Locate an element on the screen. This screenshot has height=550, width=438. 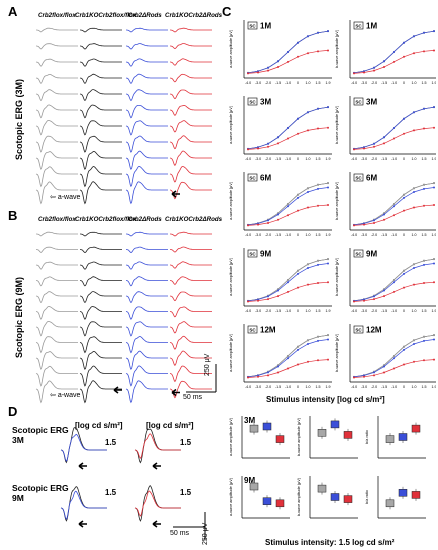
d-xlabel: Stimulus intensity: 1.5 log cd s/m² is located at coordinates (330, 542).